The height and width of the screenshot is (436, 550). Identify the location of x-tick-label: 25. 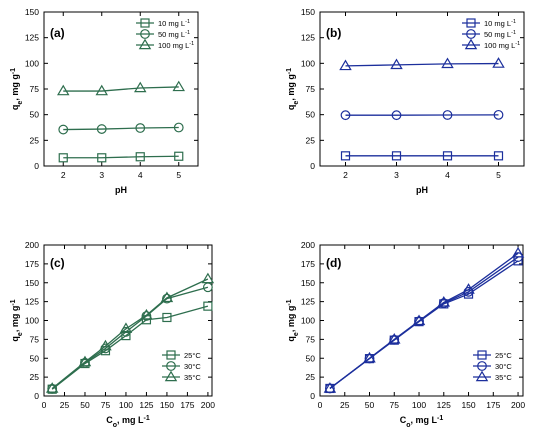
(345, 405).